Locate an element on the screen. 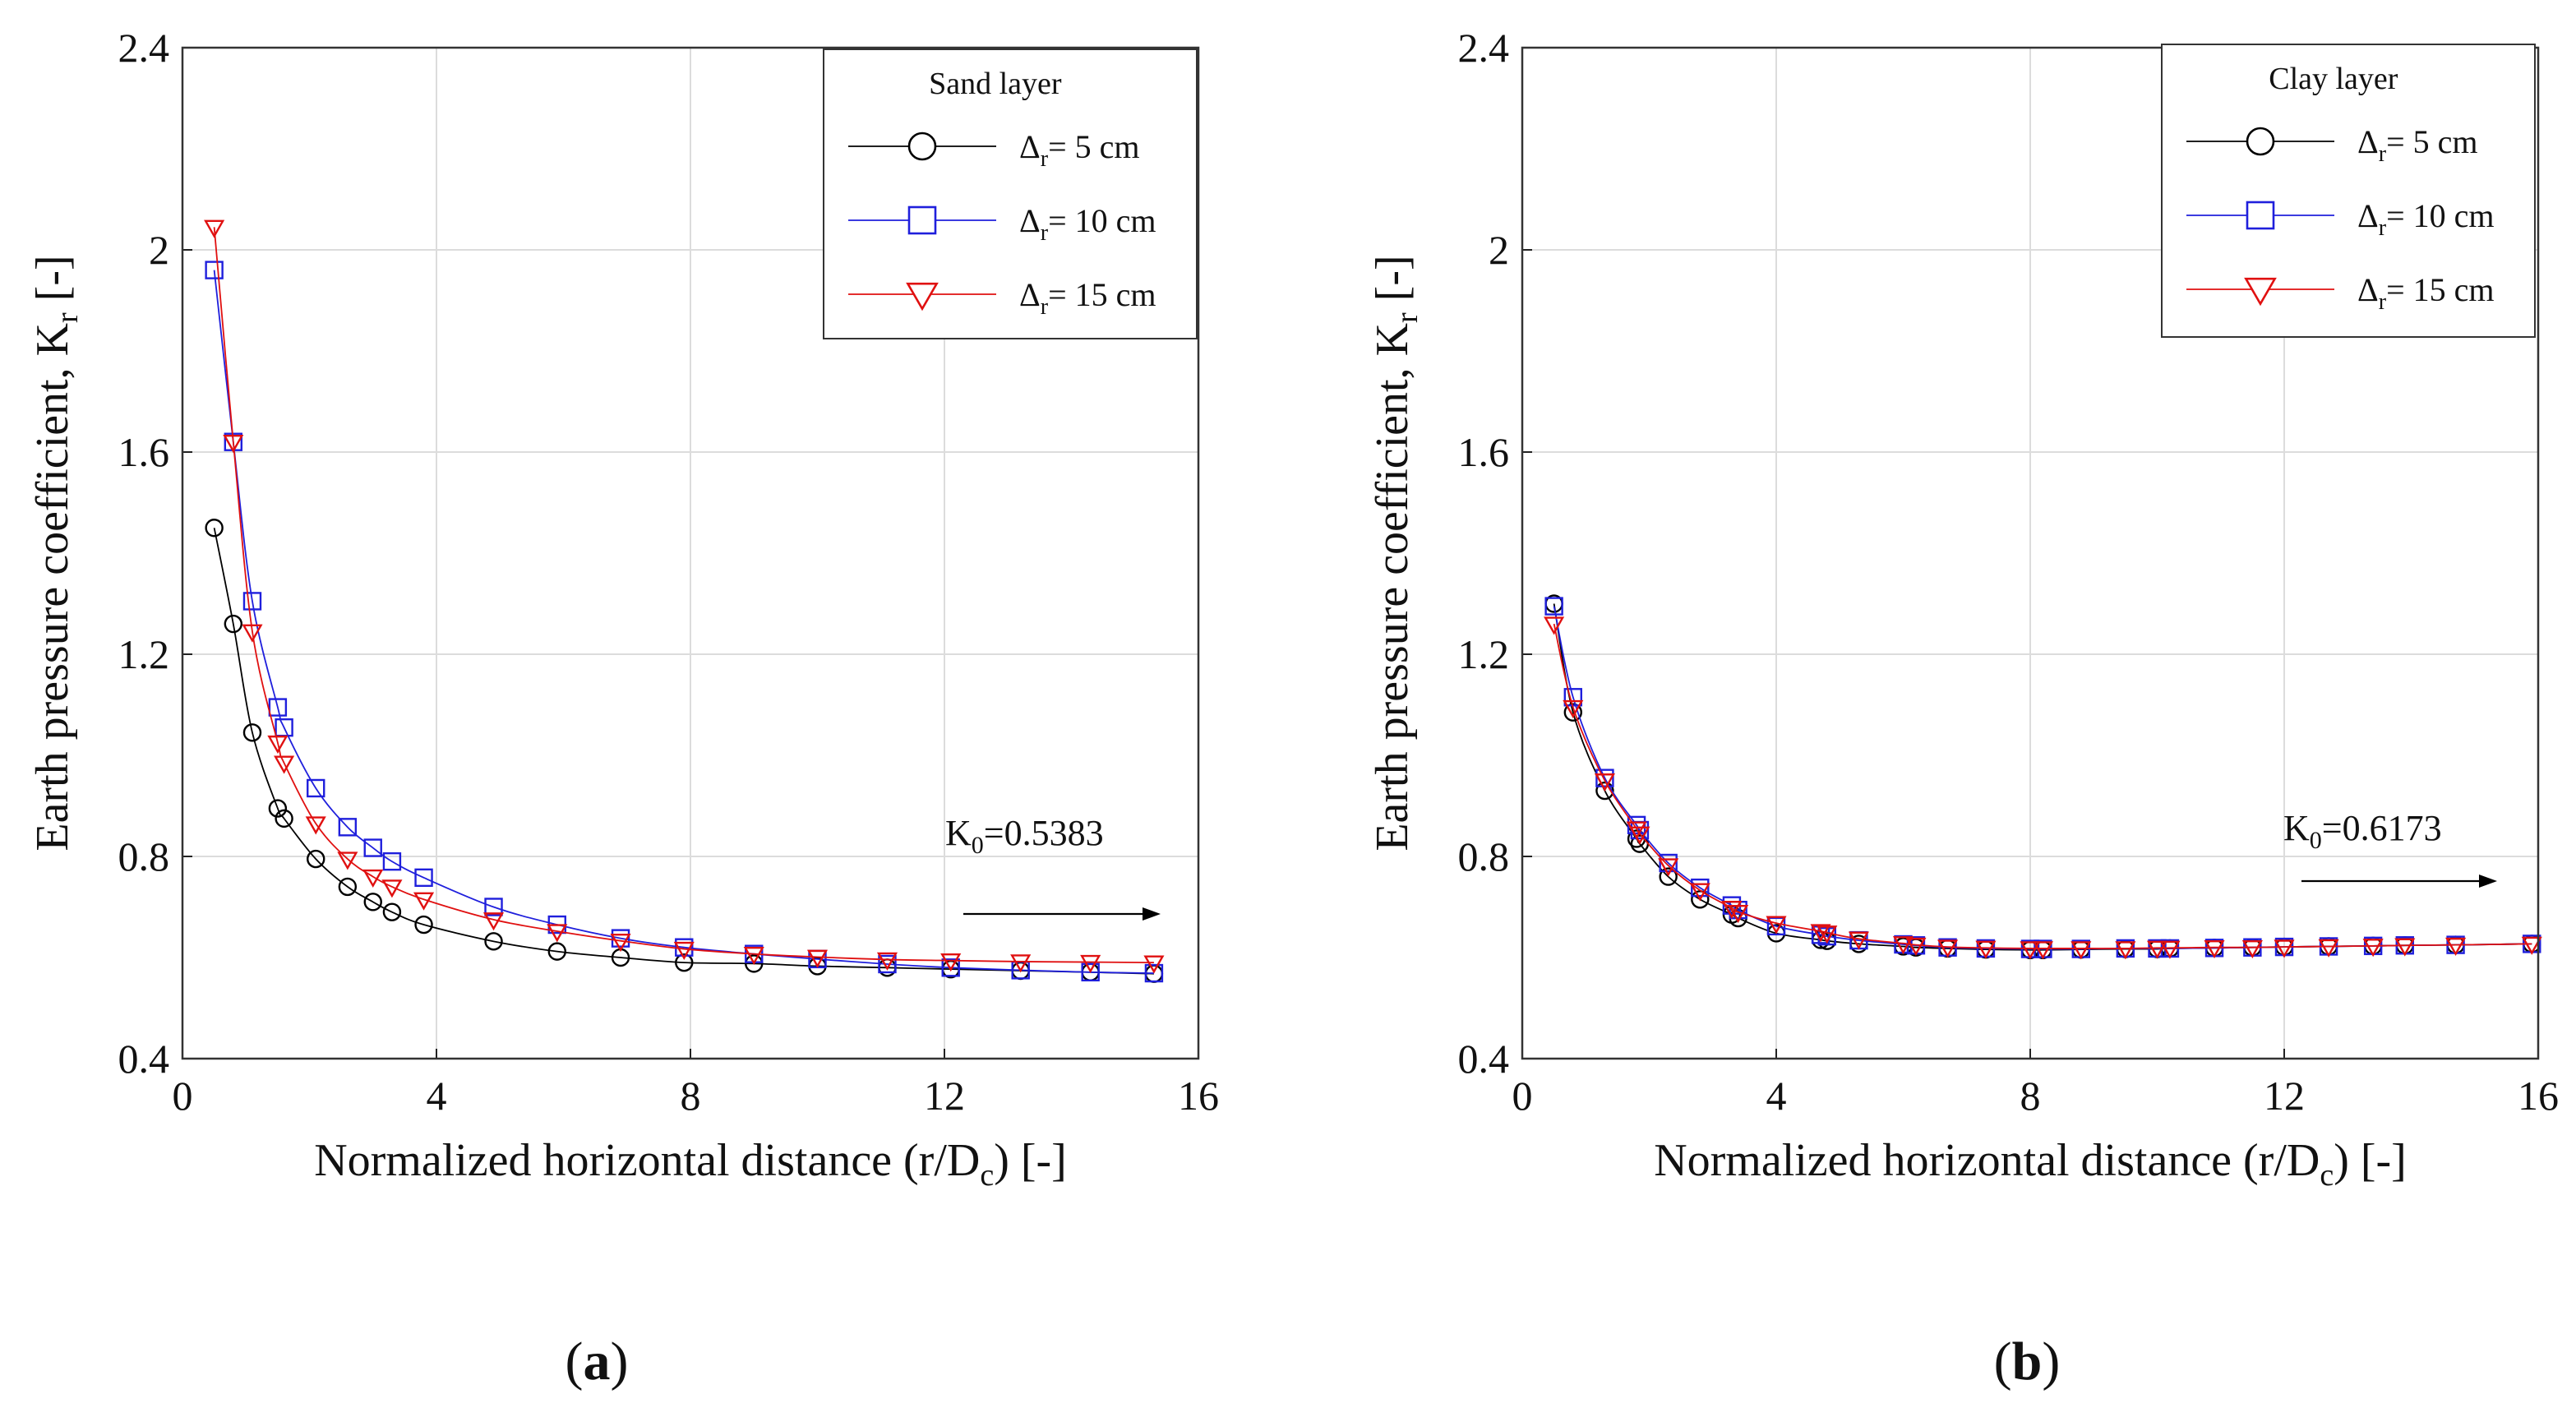 Image resolution: width=2576 pixels, height=1403 pixels. y-axis-title: Earth pressure coefficient, Kr [-] is located at coordinates (1395, 553).